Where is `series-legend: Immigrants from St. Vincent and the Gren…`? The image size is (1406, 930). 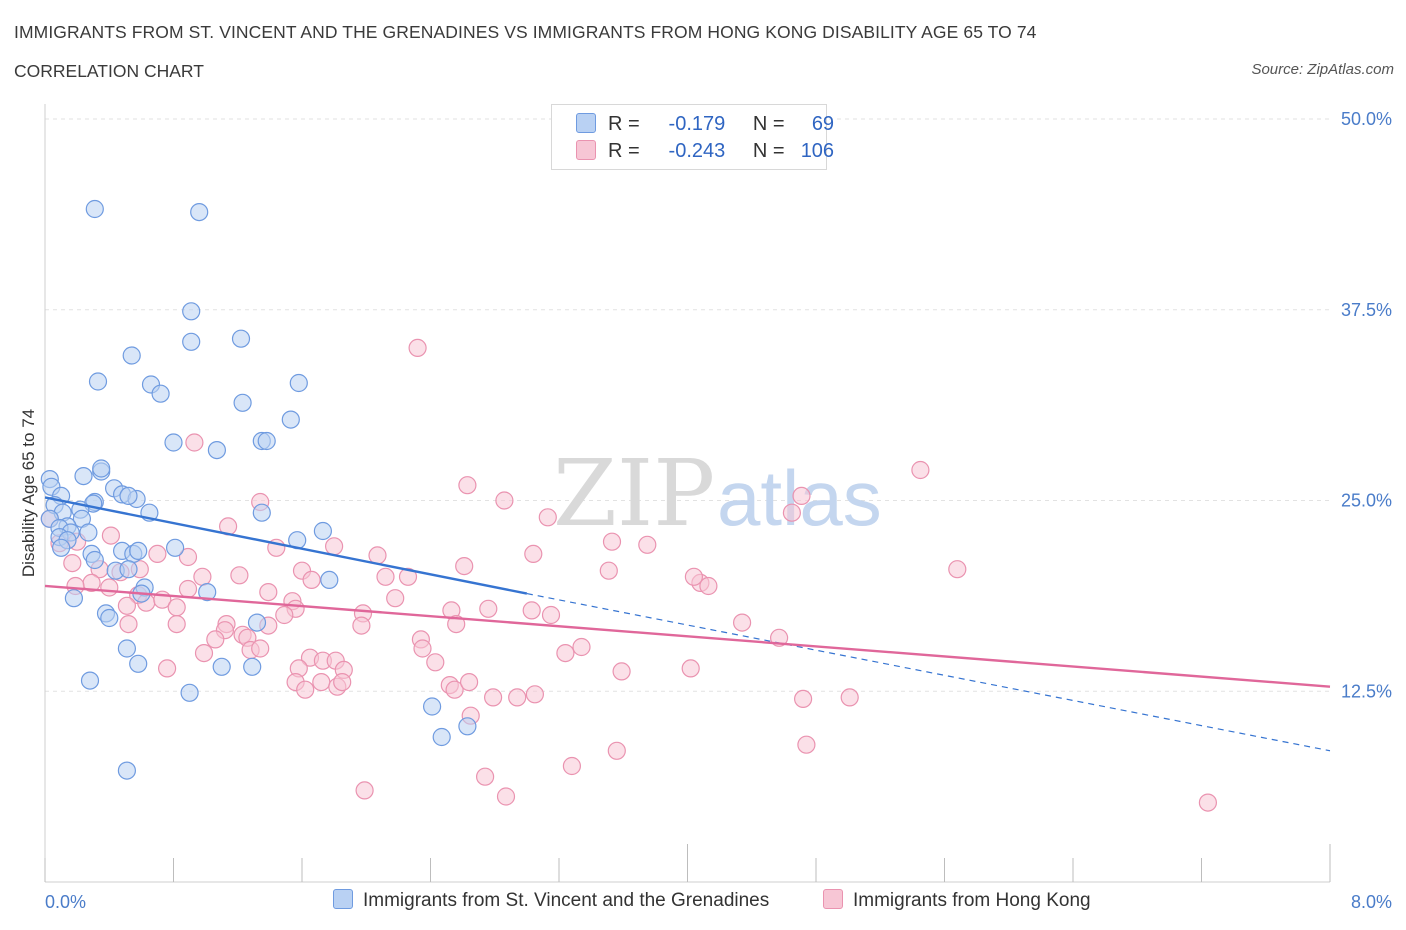 series-legend: Immigrants from St. Vincent and the Gren… is located at coordinates (703, 902).